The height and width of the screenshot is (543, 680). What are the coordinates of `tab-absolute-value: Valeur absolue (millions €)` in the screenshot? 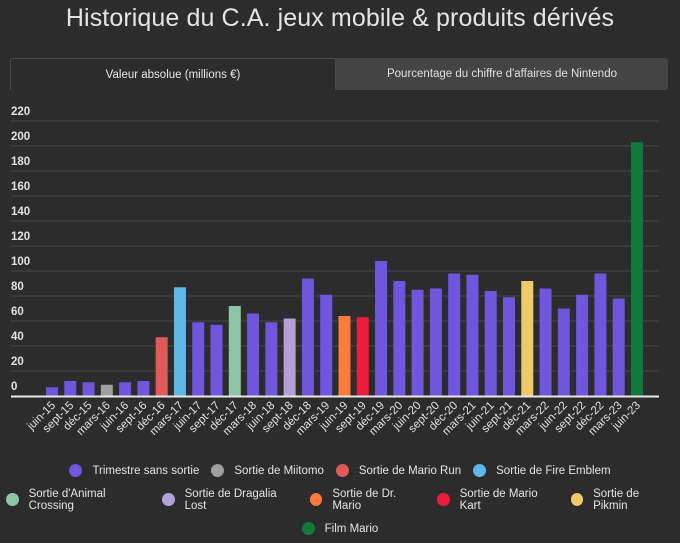 It's located at (173, 74).